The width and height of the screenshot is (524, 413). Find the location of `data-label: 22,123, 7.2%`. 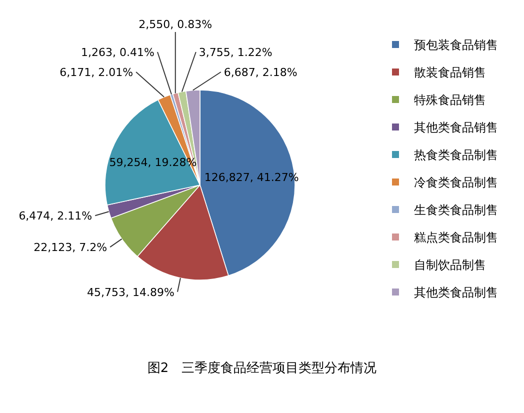

data-label: 22,123, 7.2% is located at coordinates (71, 247).